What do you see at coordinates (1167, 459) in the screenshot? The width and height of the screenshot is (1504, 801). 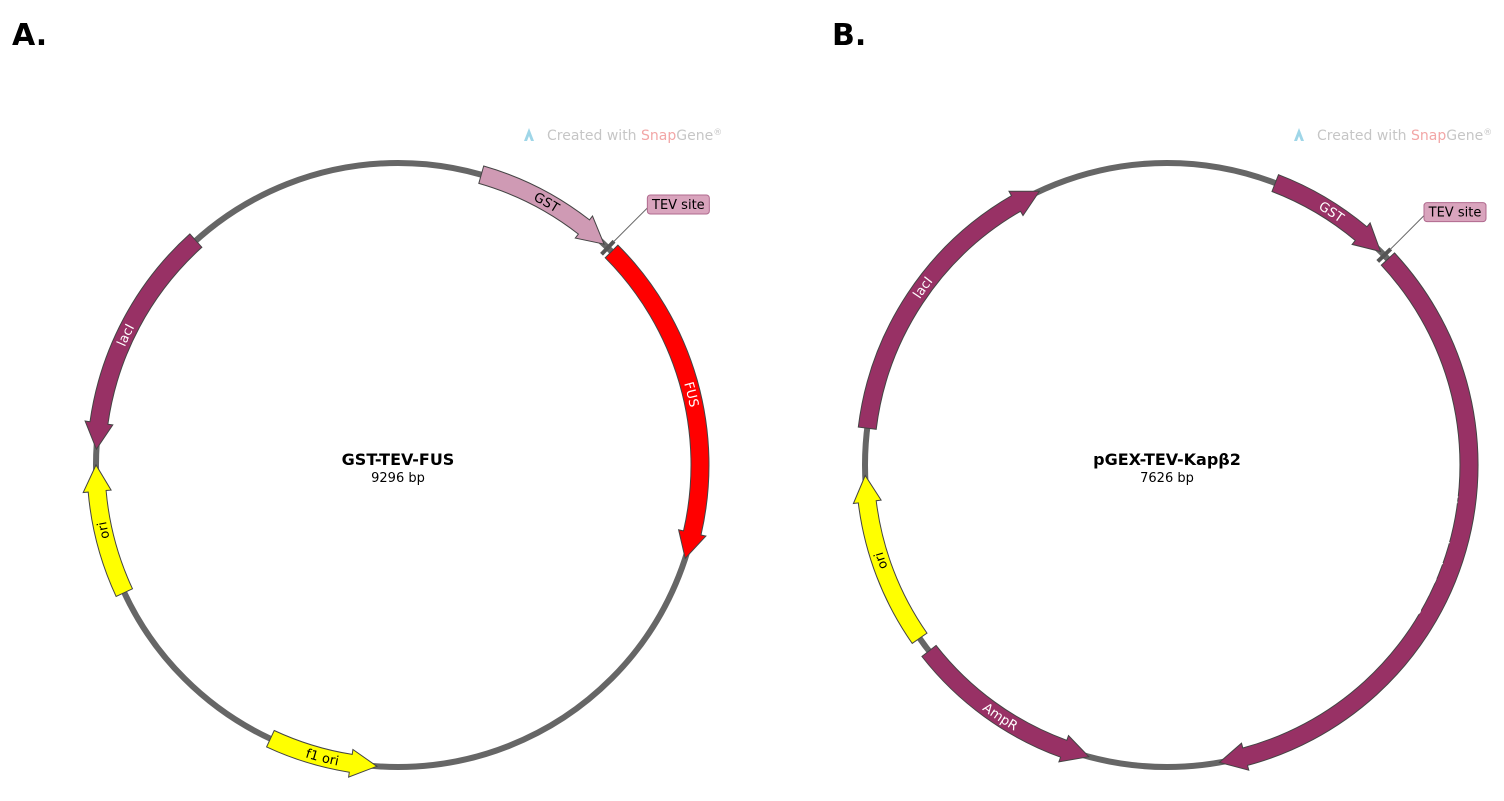 I see `plasmid-name: pGEX-TEV-Kapβ2` at bounding box center [1167, 459].